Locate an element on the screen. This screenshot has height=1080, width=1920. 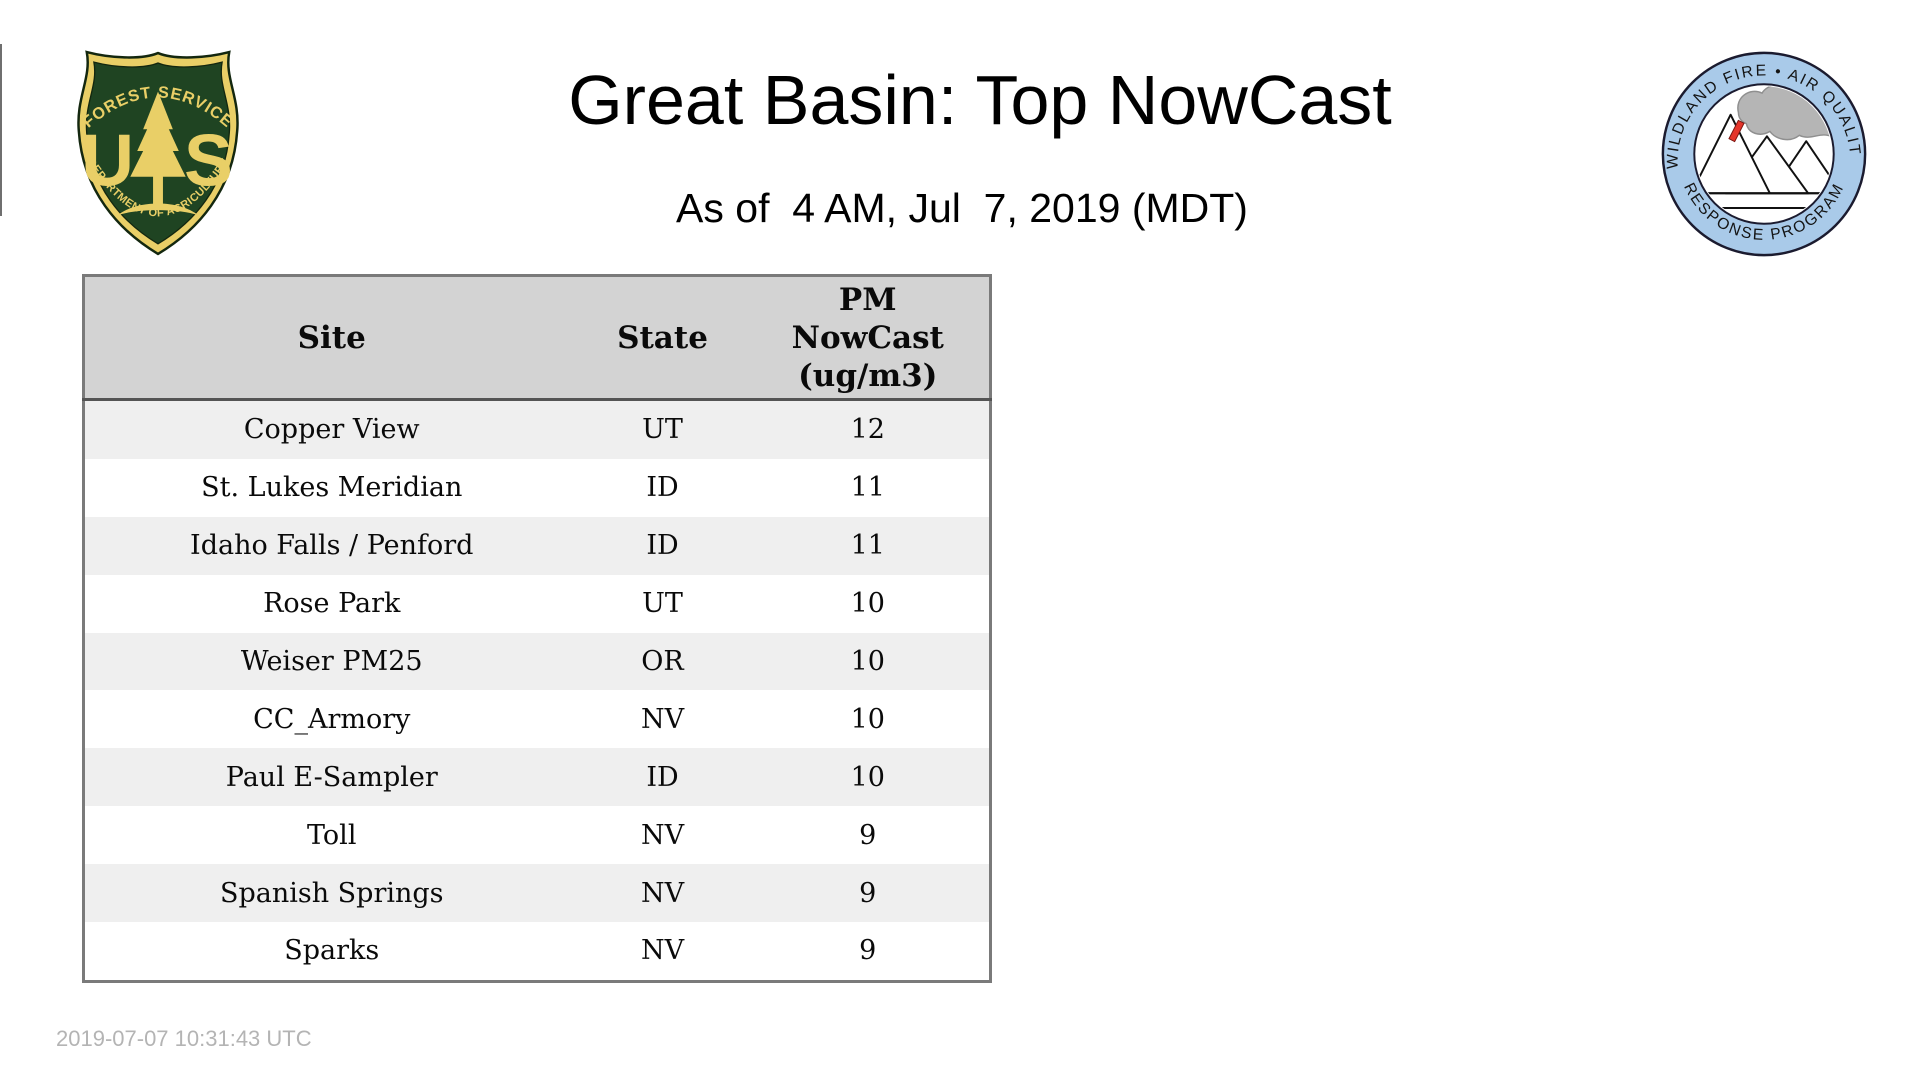
cell-site: Rose Park is located at coordinates (332, 604).